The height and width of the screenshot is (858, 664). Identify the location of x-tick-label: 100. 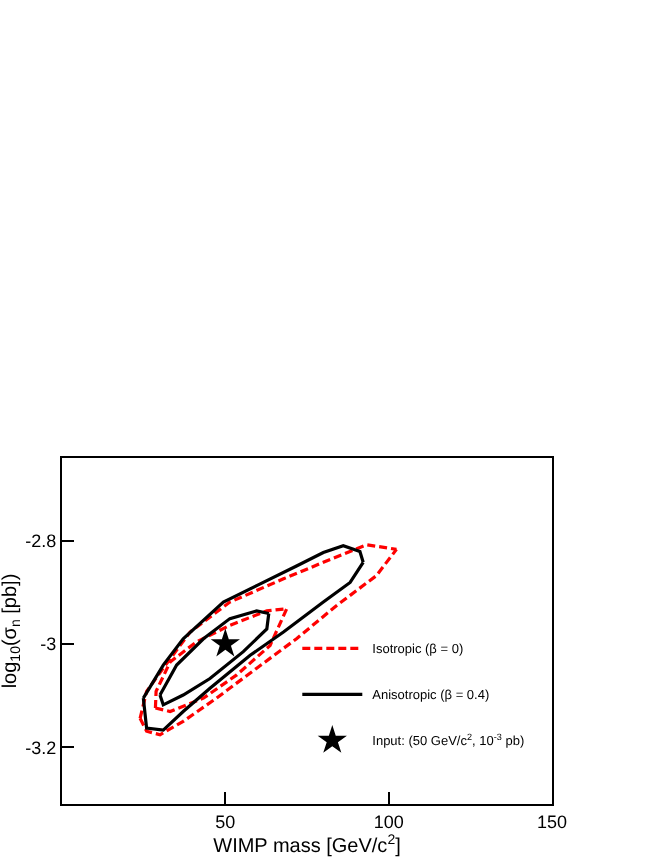
(388, 821).